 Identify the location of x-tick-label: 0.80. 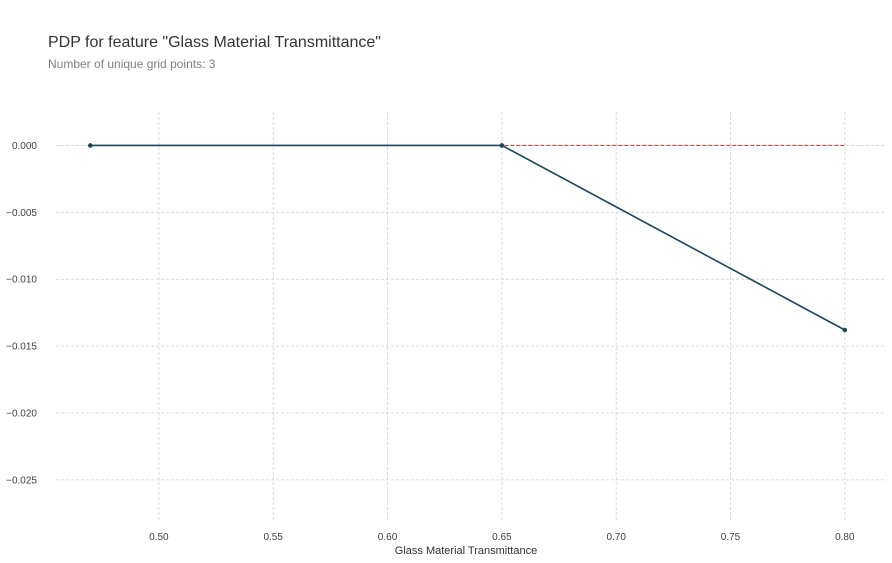
(845, 537).